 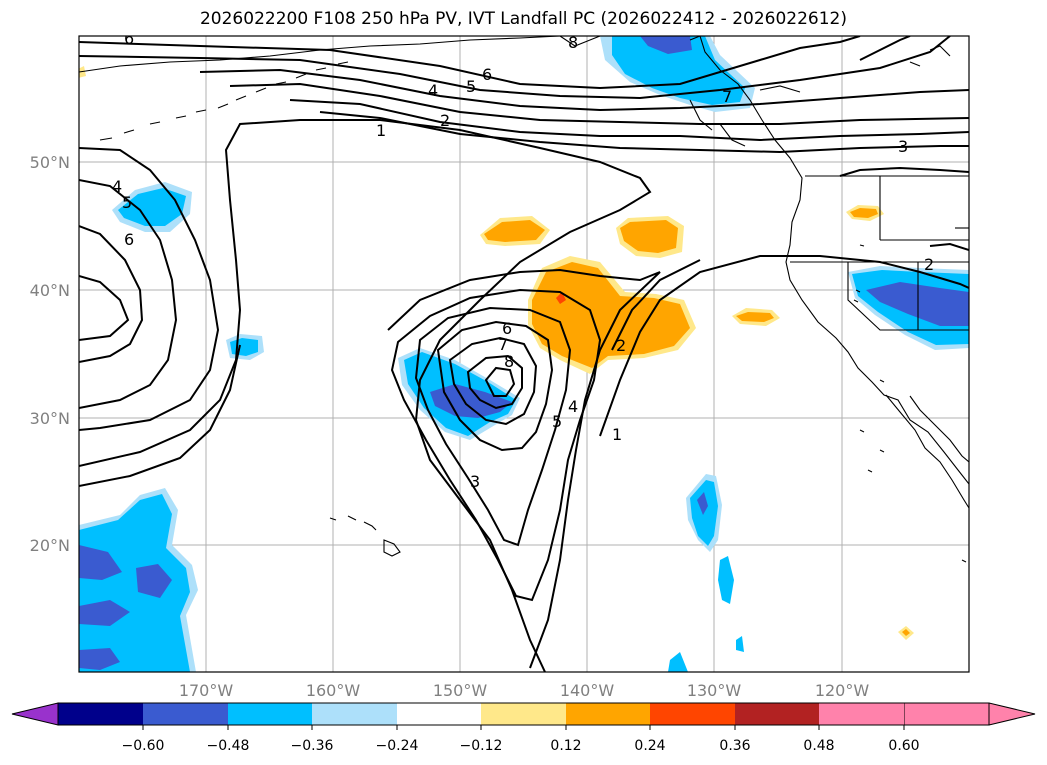 What do you see at coordinates (50, 545) in the screenshot?
I see `lat-label: 20°N` at bounding box center [50, 545].